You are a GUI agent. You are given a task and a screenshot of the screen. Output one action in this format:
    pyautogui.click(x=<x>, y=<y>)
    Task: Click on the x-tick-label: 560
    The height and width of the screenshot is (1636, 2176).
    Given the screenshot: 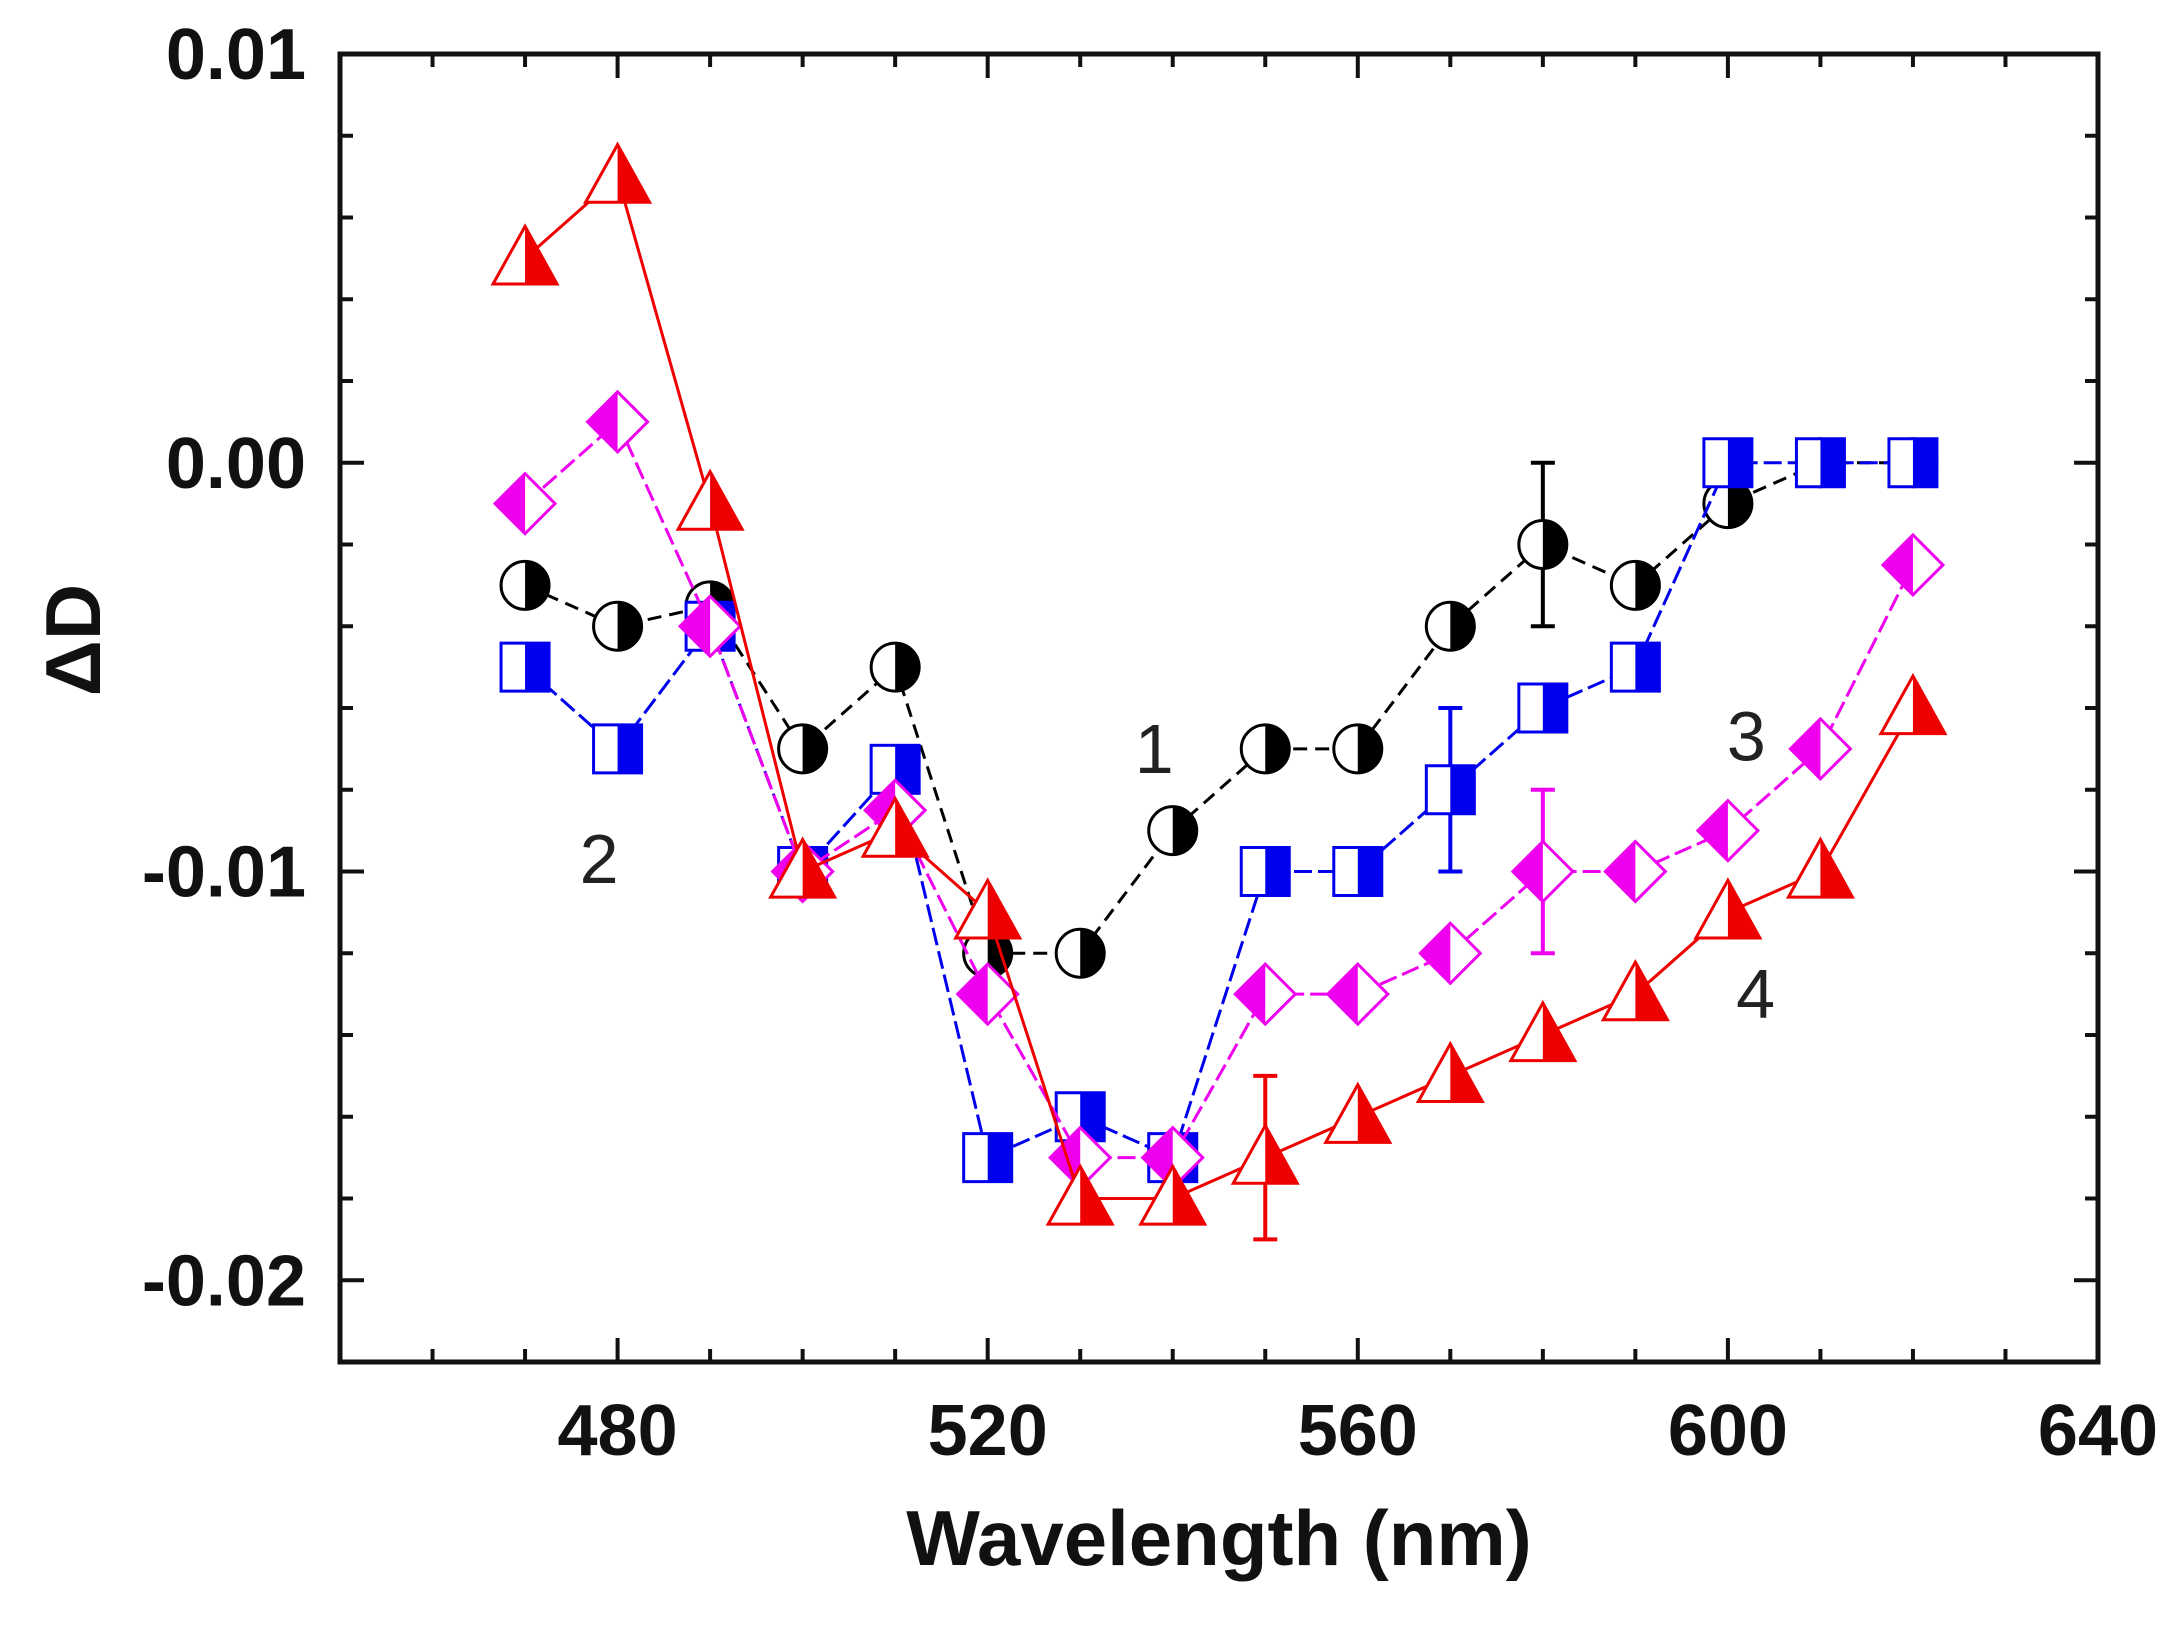 What is the action you would take?
    pyautogui.click(x=1358, y=1431)
    